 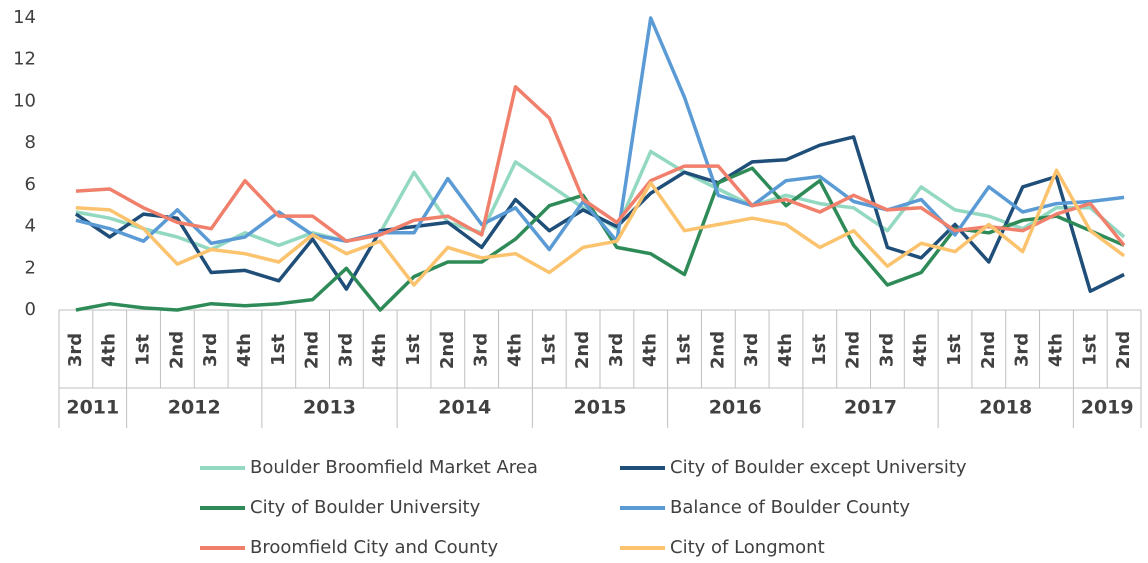 I want to click on legend-label: City of Longmont, so click(x=747, y=547).